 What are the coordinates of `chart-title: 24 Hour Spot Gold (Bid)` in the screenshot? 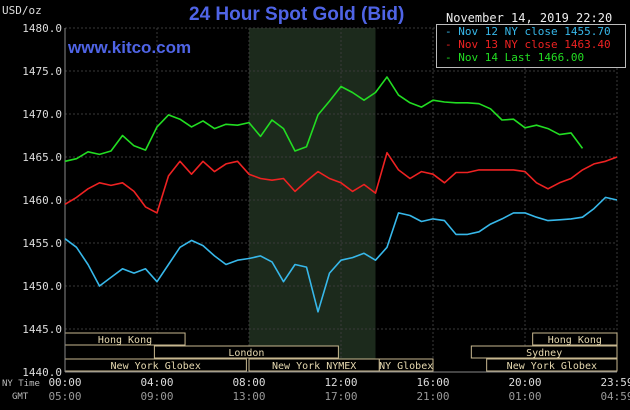 It's located at (297, 14).